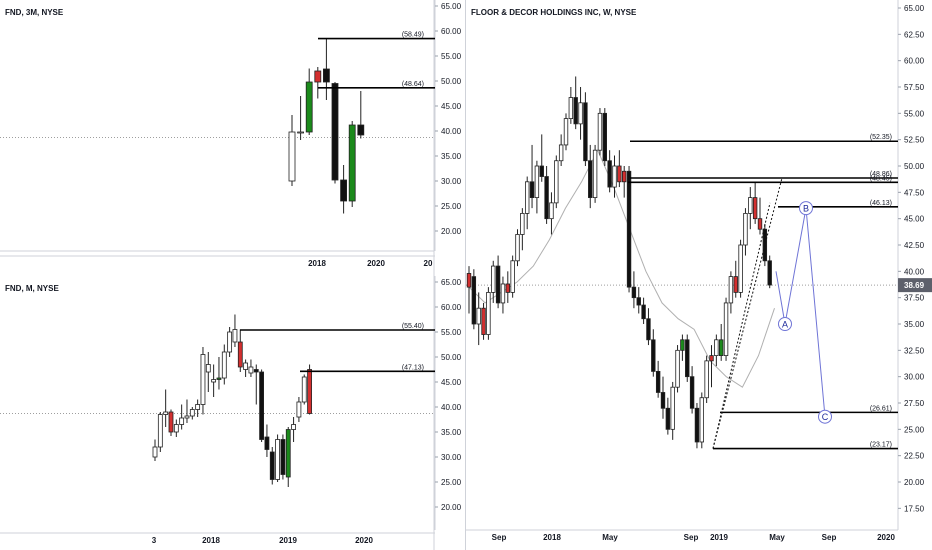 The height and width of the screenshot is (550, 932). I want to click on chart-title-weekly: FLOOR & DECOR HOLDINGS INC, W, NYSE, so click(554, 12).